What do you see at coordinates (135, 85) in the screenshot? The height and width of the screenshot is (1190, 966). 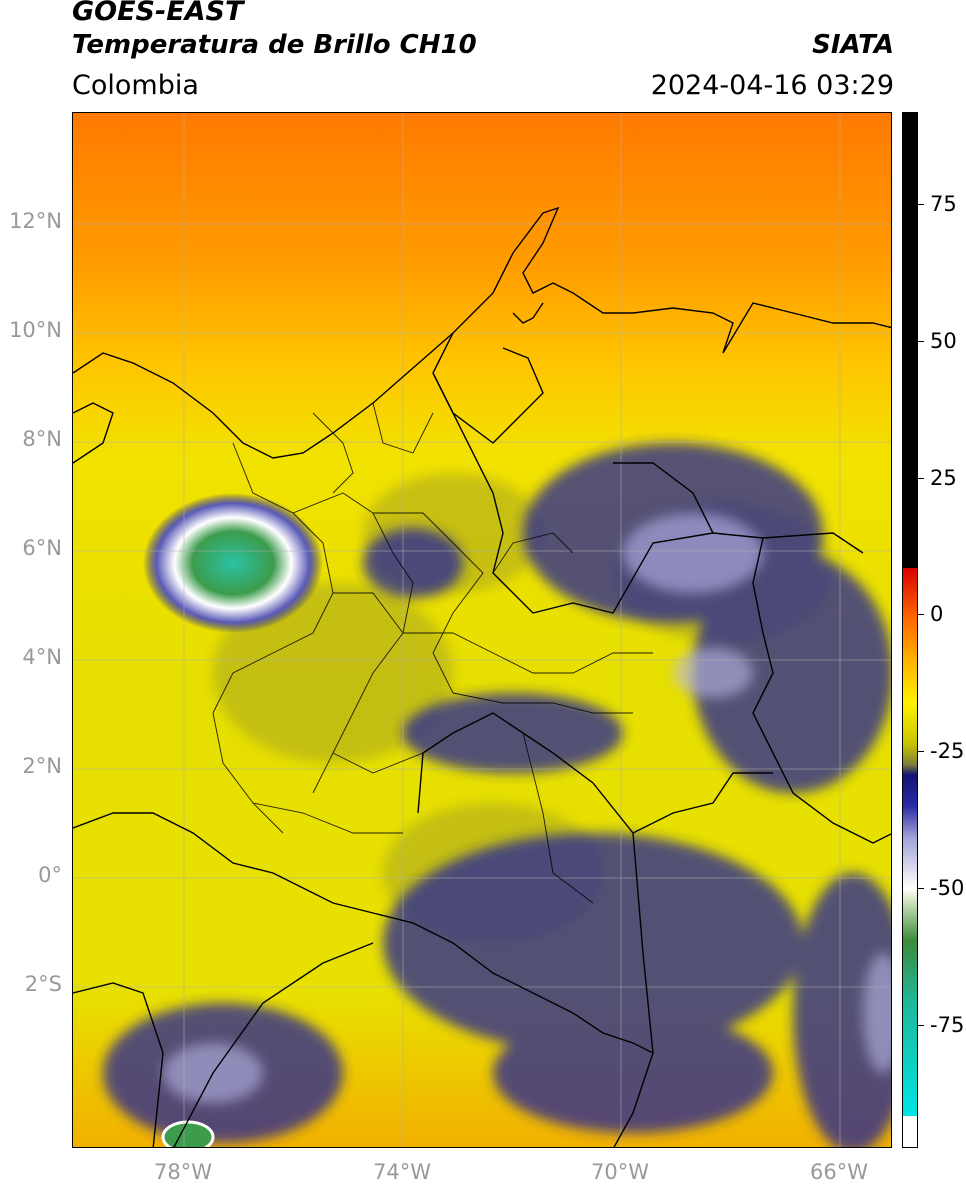 I see `region-label: Colombia` at bounding box center [135, 85].